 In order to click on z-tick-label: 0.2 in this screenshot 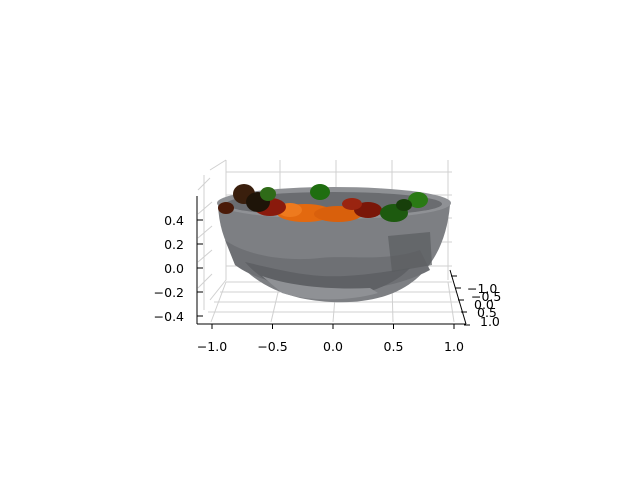, I will do `click(174, 244)`.